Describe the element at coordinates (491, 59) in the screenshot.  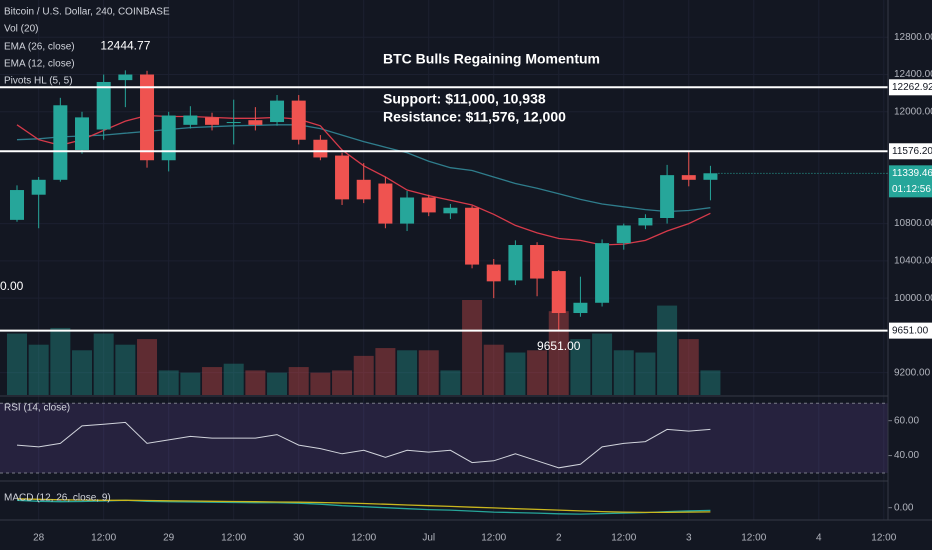
I see `annotation-title: BTC Bulls Regaining Momentum` at that location.